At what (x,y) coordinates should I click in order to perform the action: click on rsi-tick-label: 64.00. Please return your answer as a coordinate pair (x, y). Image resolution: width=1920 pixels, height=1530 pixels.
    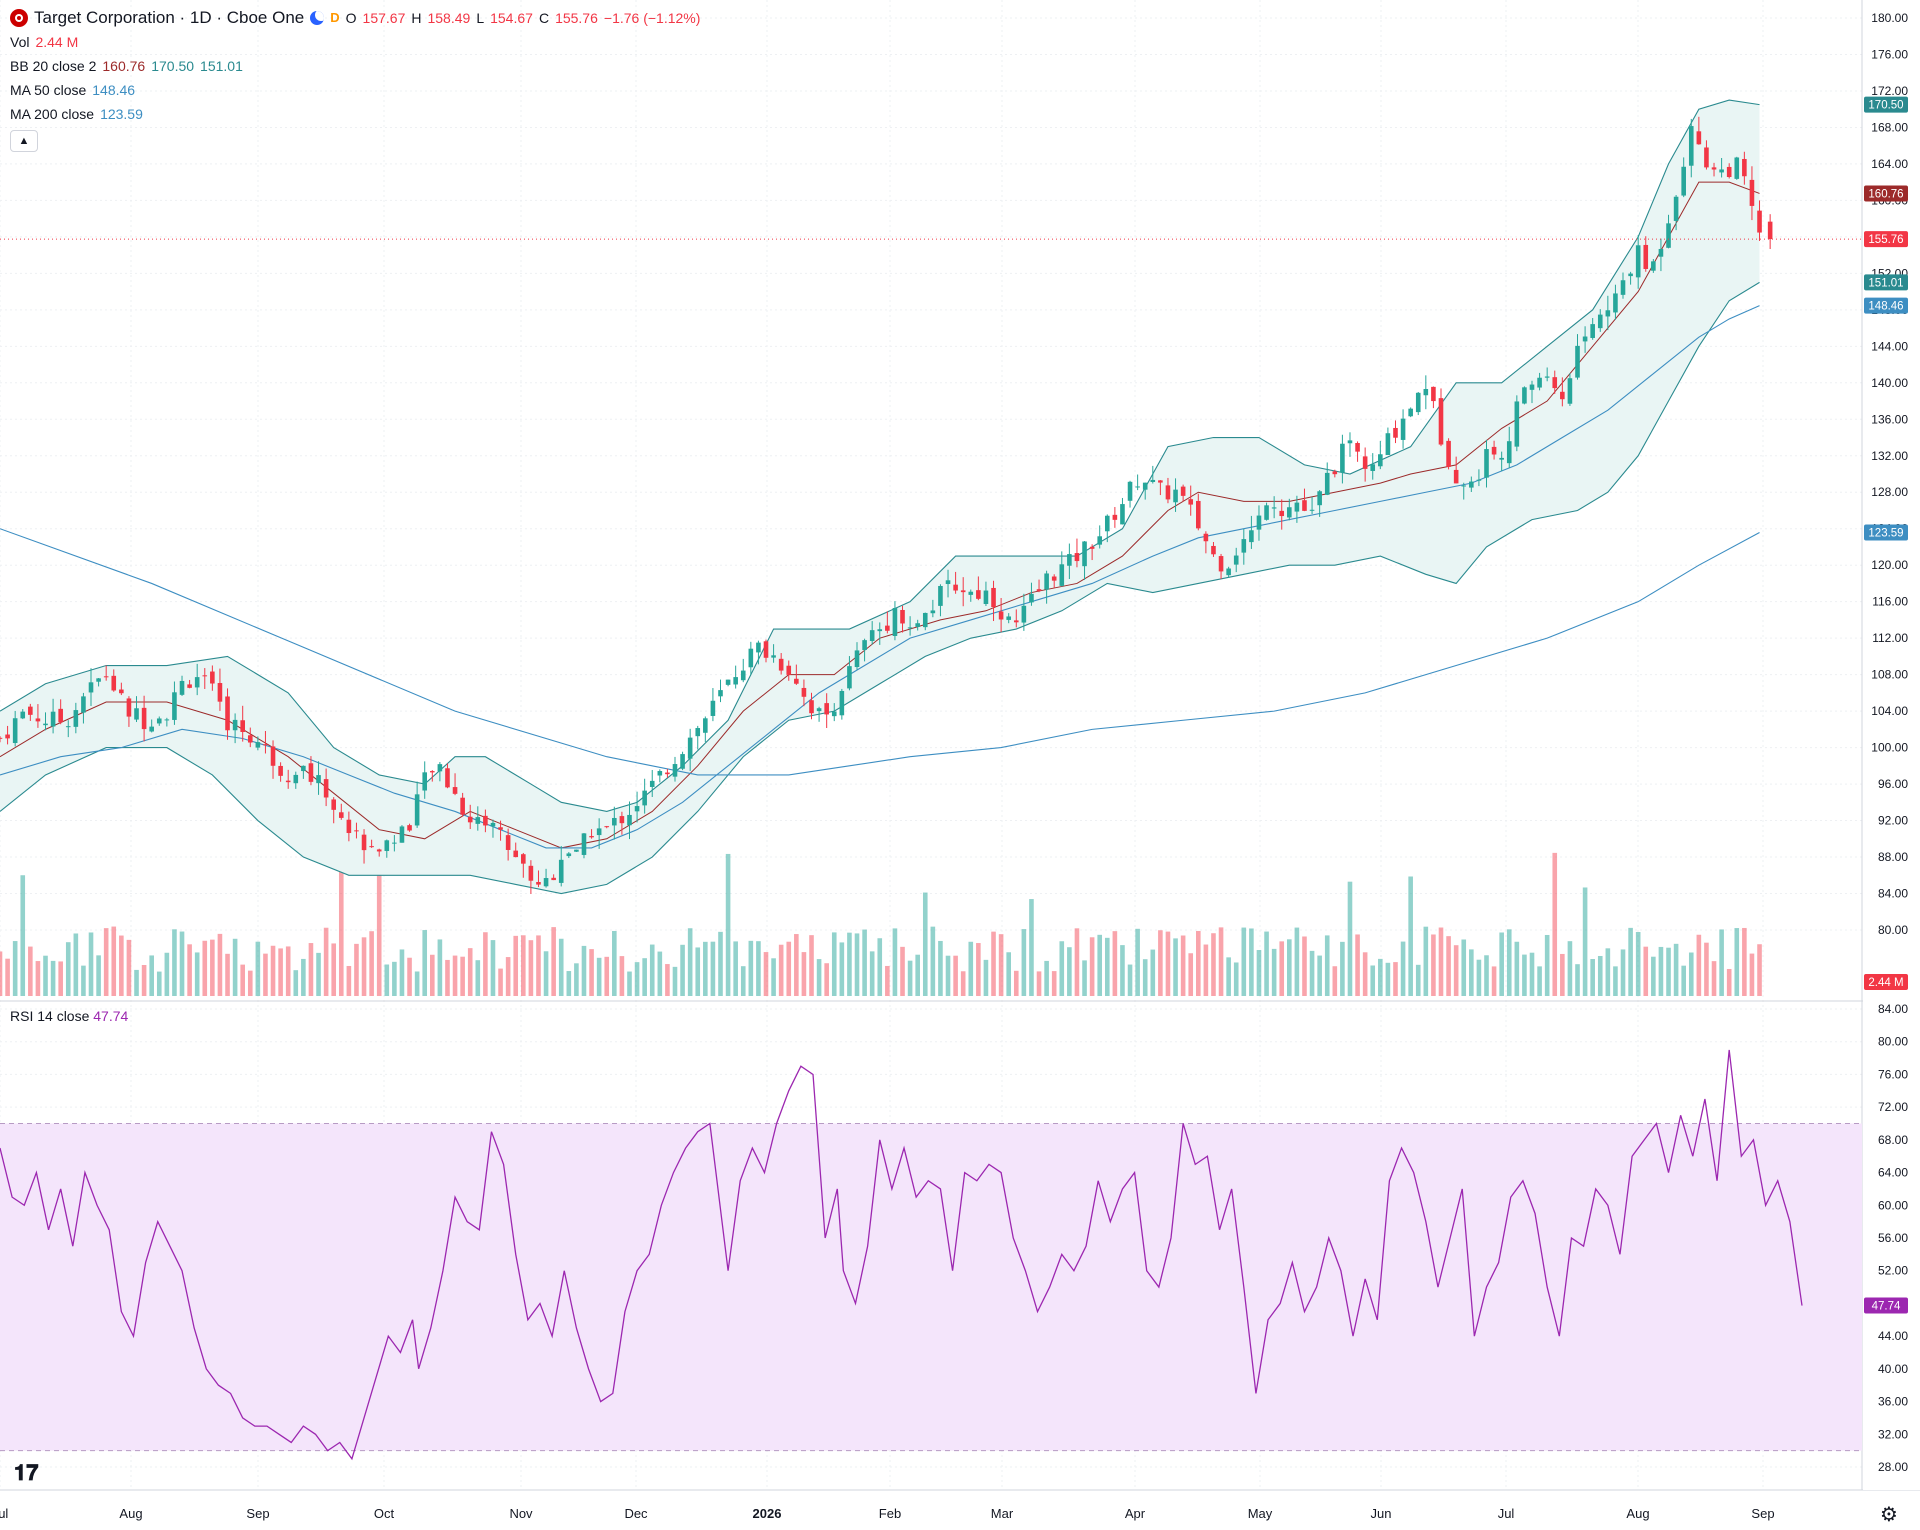
    Looking at the image, I should click on (1893, 1173).